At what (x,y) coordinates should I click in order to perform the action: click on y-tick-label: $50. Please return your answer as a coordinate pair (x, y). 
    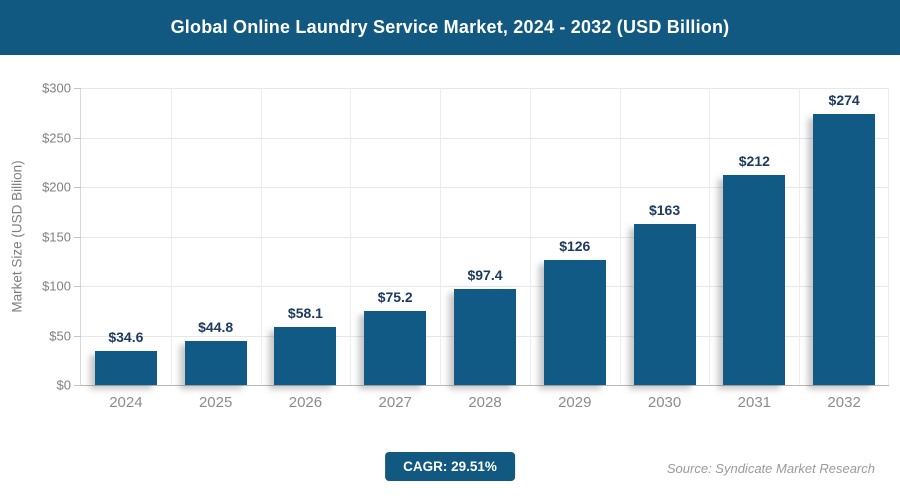
    Looking at the image, I should click on (60, 335).